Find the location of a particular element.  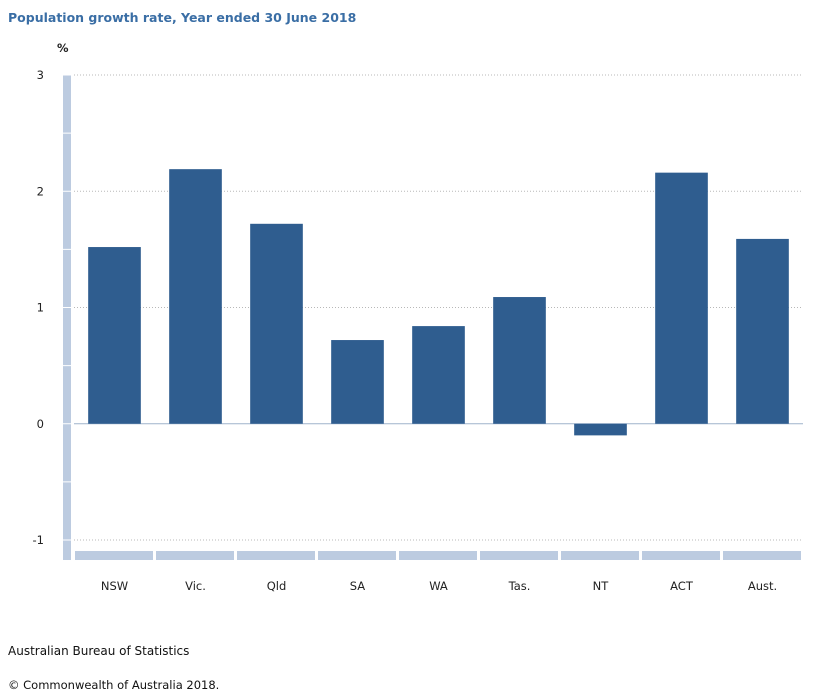

y-tick-label: 0 is located at coordinates (40, 424).